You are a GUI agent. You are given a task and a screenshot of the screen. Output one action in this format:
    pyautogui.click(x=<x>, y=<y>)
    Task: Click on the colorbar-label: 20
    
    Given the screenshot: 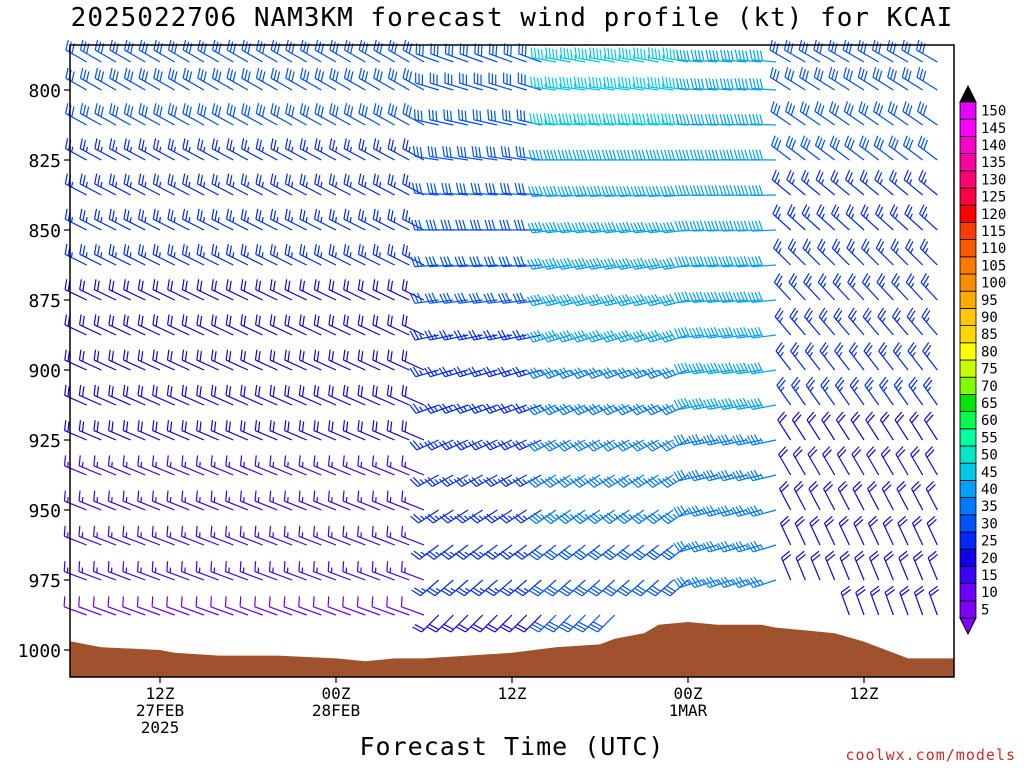 What is the action you would take?
    pyautogui.click(x=989, y=559)
    